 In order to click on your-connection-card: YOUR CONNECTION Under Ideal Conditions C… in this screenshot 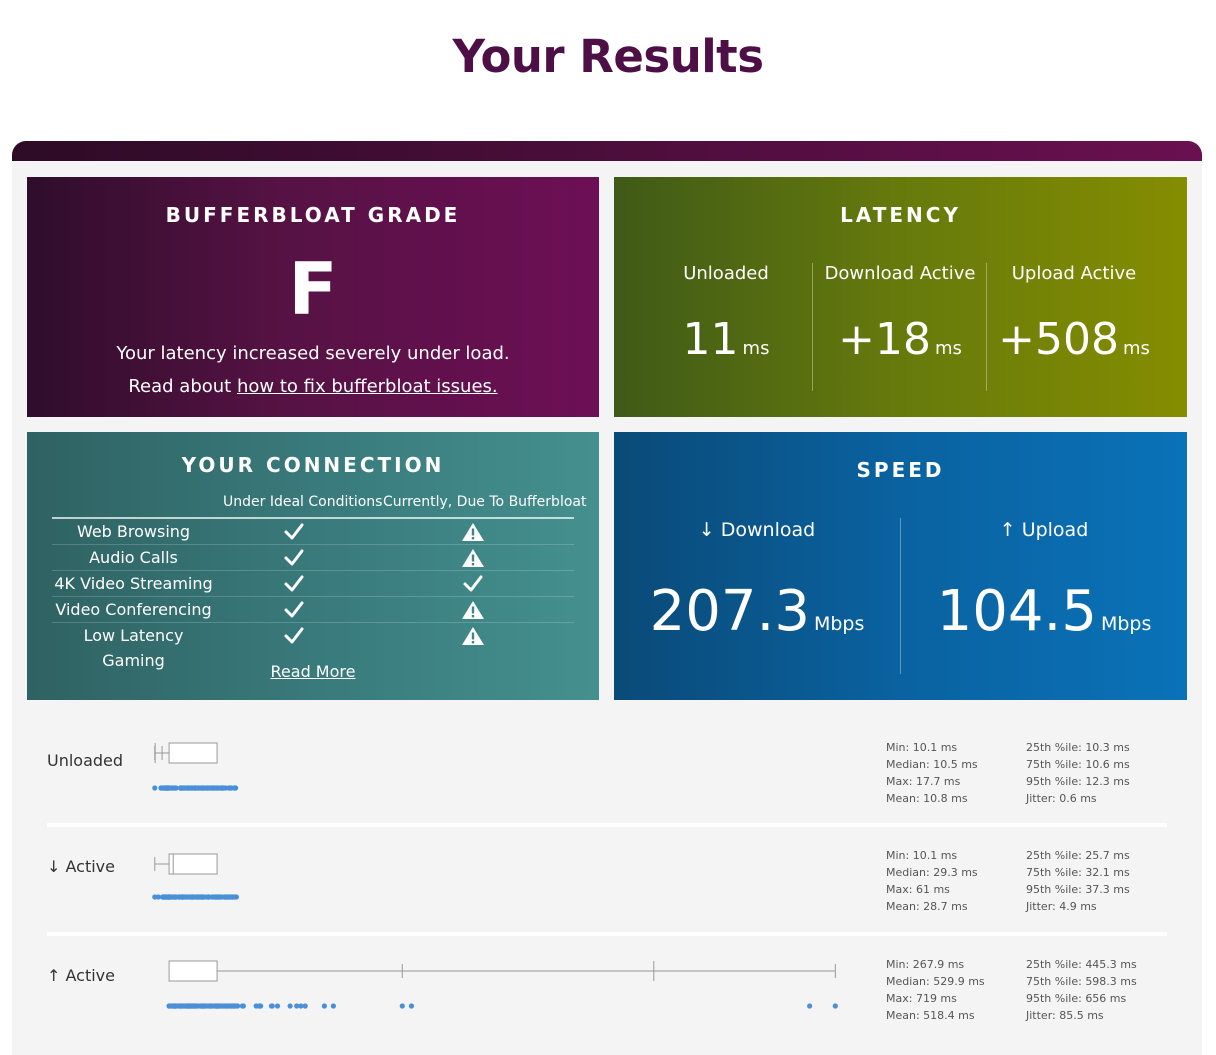, I will do `click(313, 566)`.